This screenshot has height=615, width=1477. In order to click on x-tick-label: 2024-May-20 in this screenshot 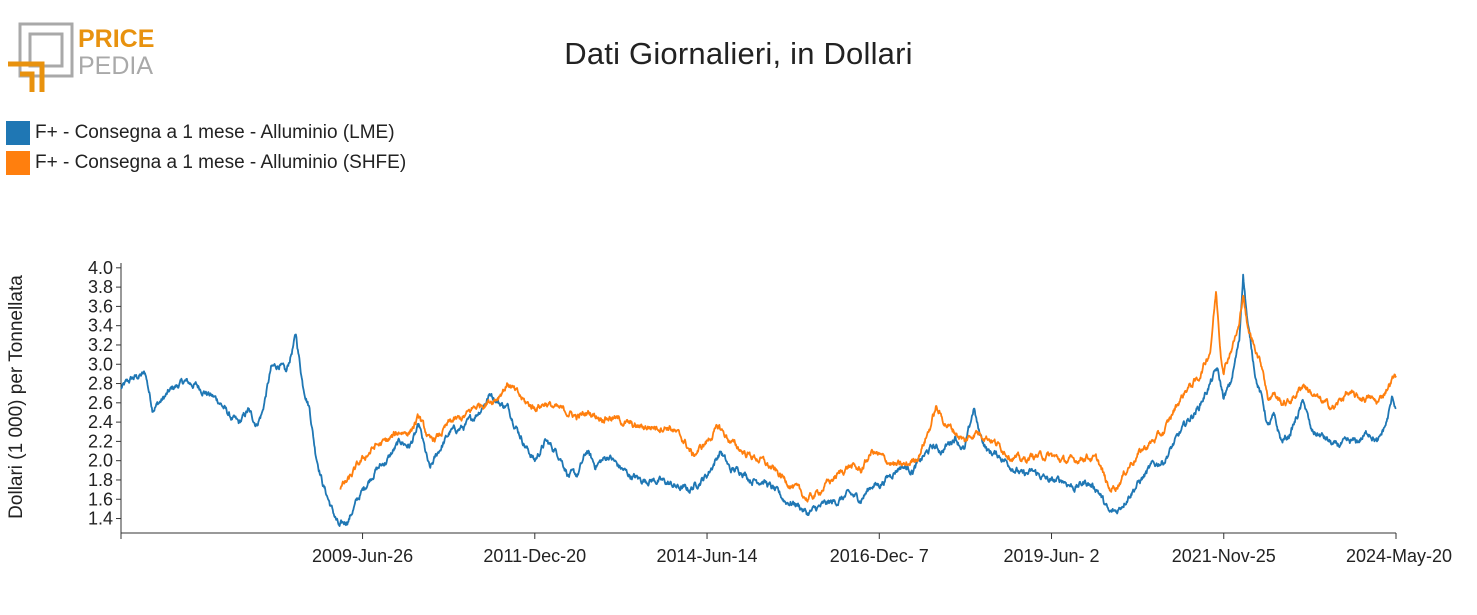, I will do `click(1399, 556)`.